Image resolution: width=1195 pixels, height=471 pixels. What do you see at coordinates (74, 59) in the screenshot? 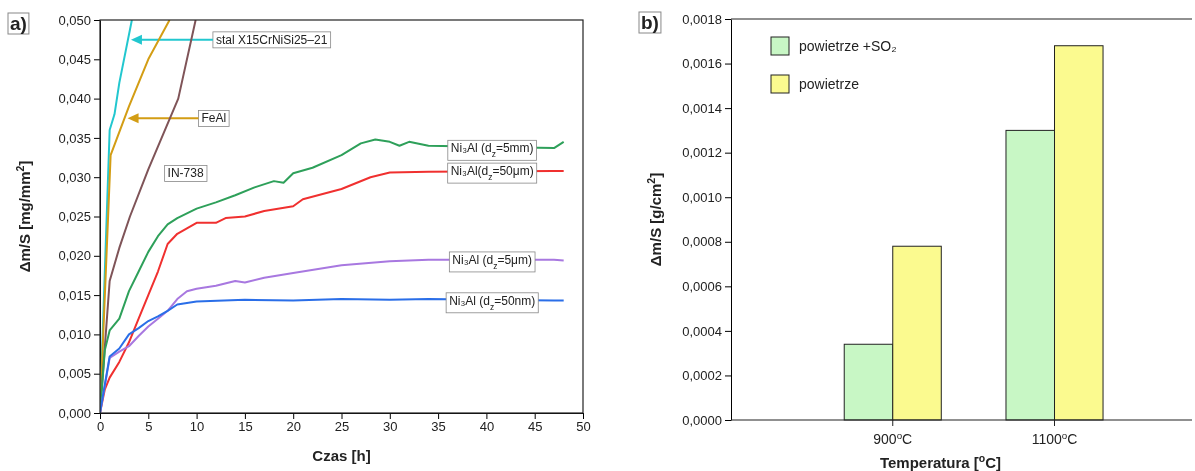
I see `y-tick-label: 0,045` at bounding box center [74, 59].